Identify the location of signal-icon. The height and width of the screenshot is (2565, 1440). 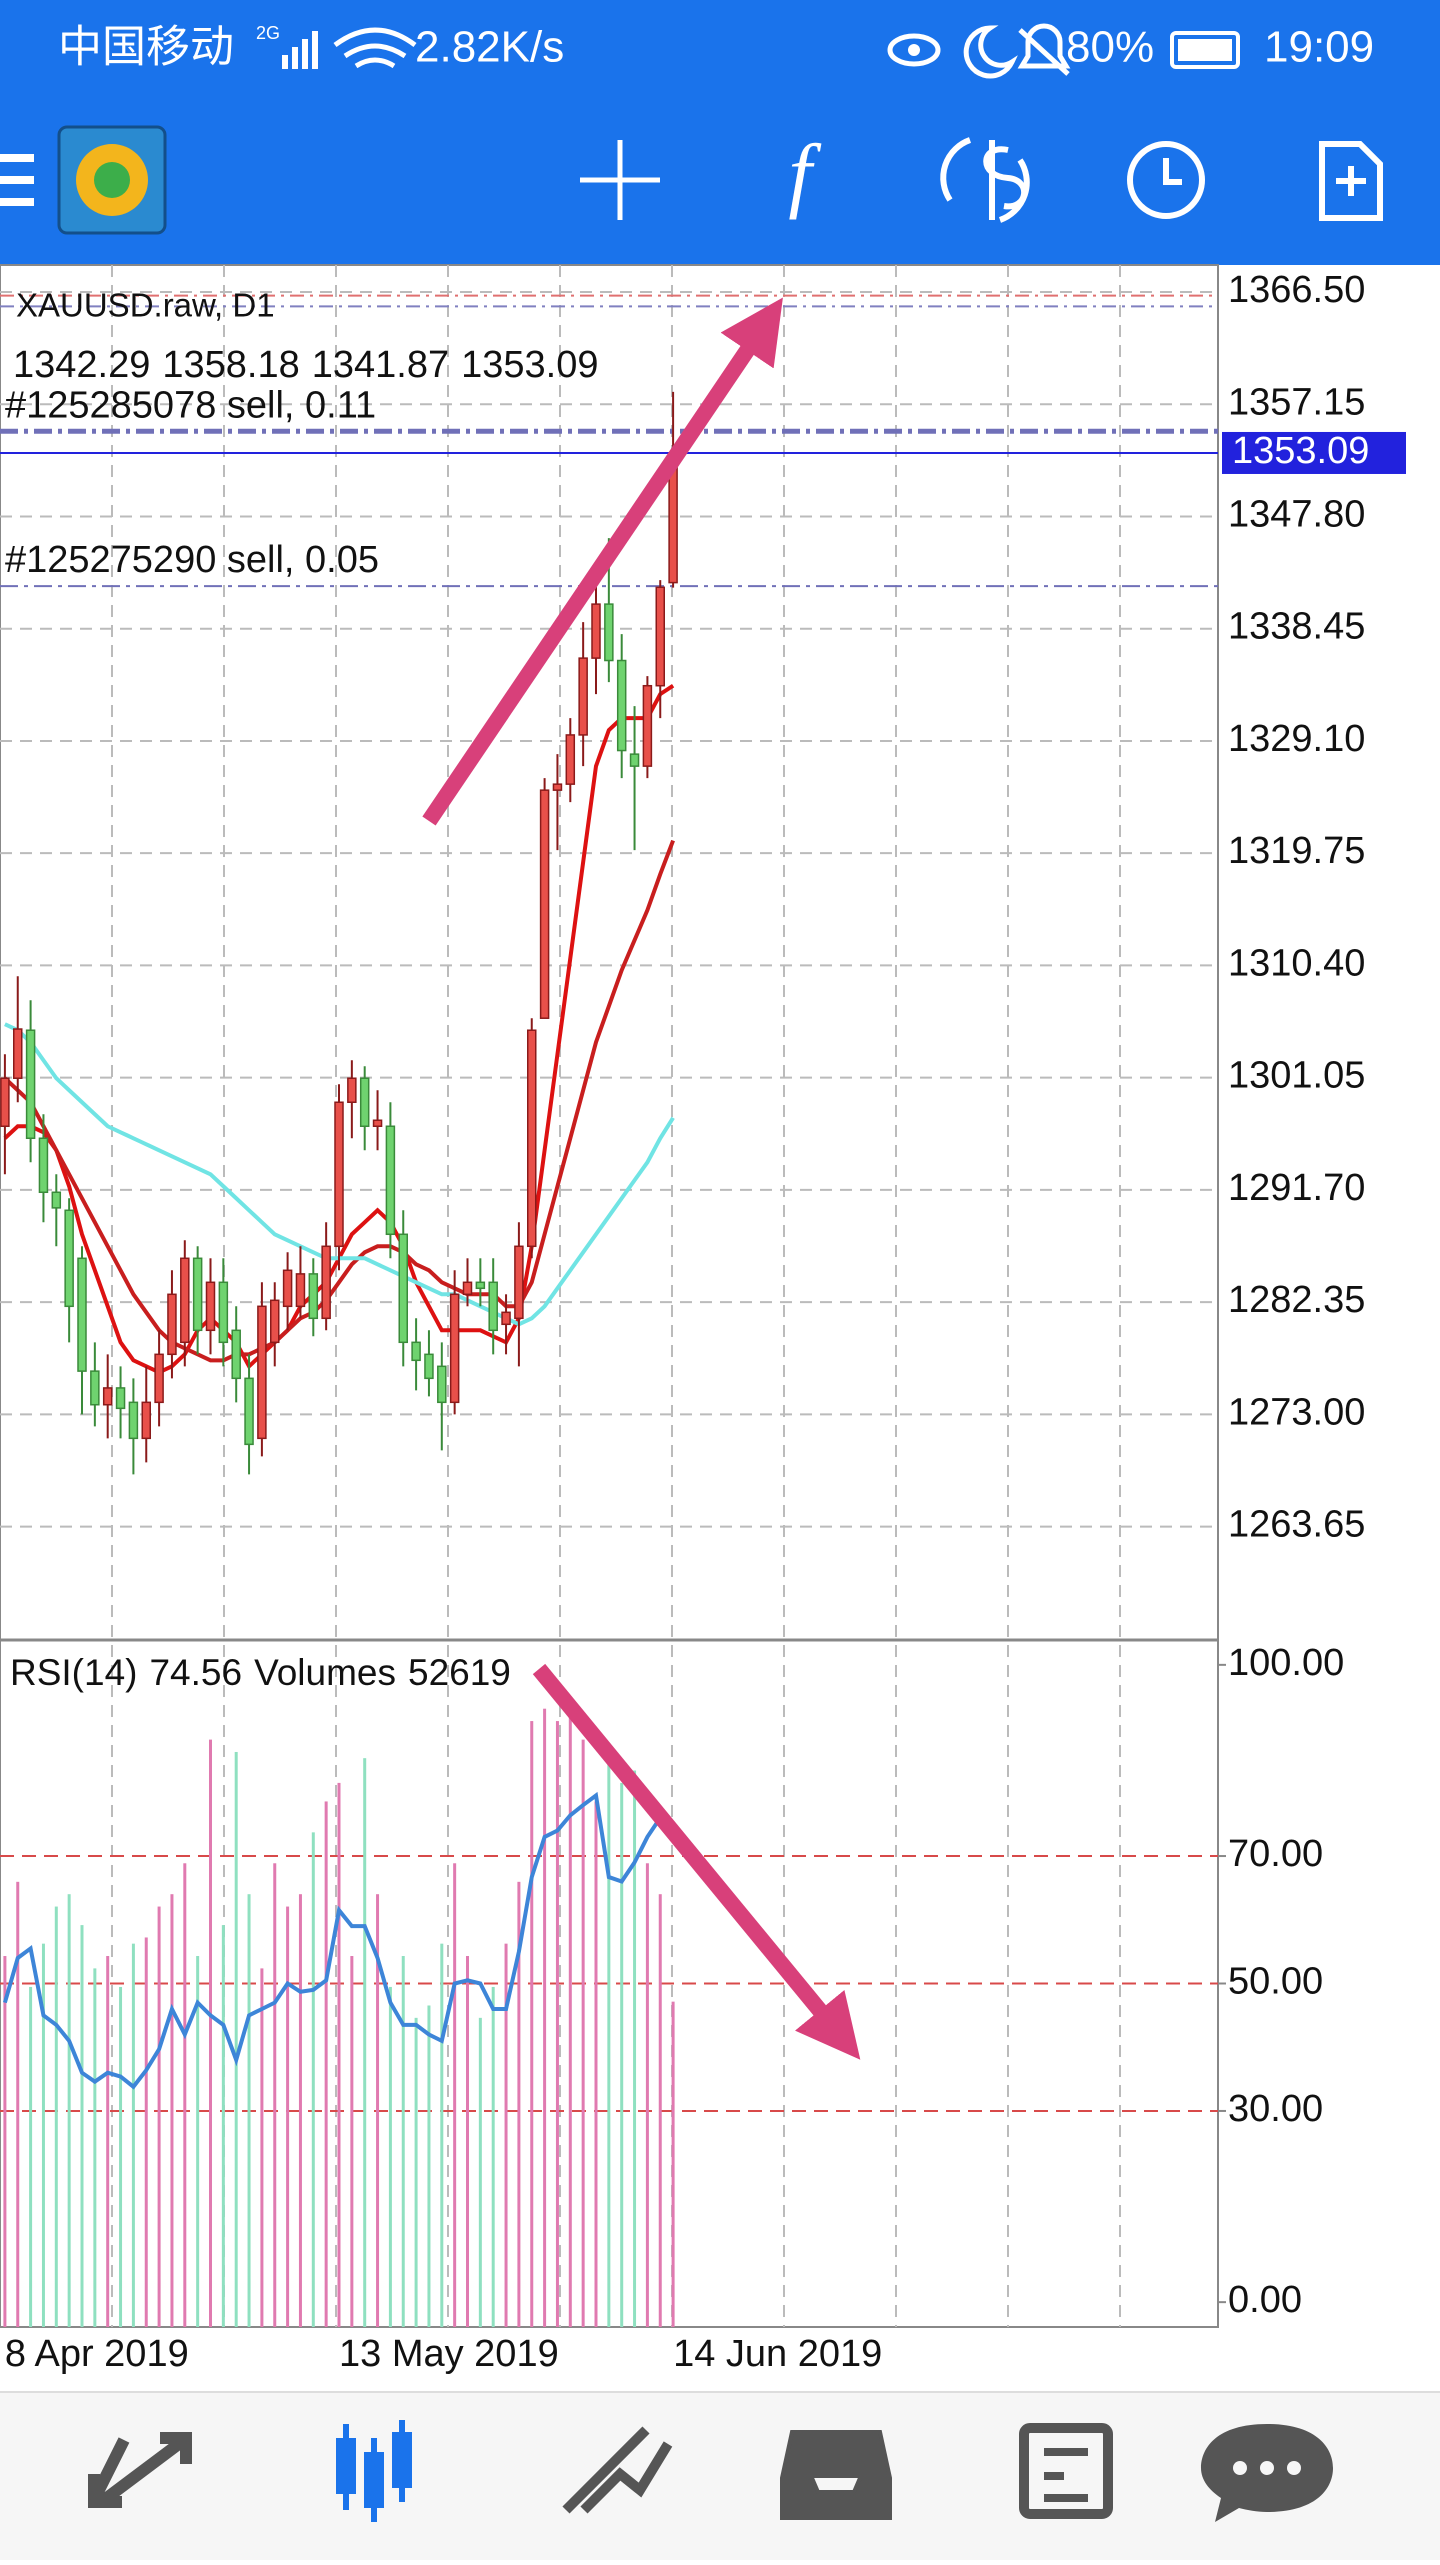
(300, 50).